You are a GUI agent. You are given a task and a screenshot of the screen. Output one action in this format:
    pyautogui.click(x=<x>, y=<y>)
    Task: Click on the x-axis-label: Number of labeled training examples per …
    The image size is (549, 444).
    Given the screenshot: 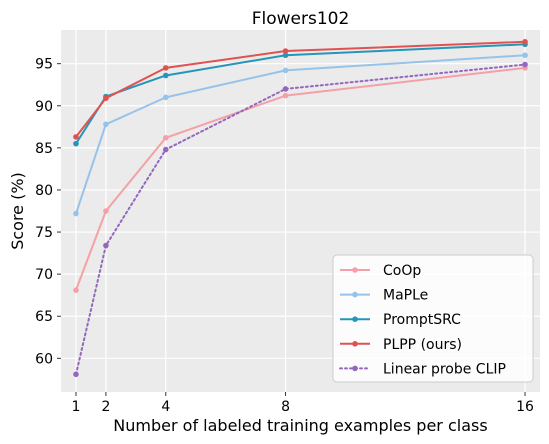 What is the action you would take?
    pyautogui.click(x=300, y=425)
    